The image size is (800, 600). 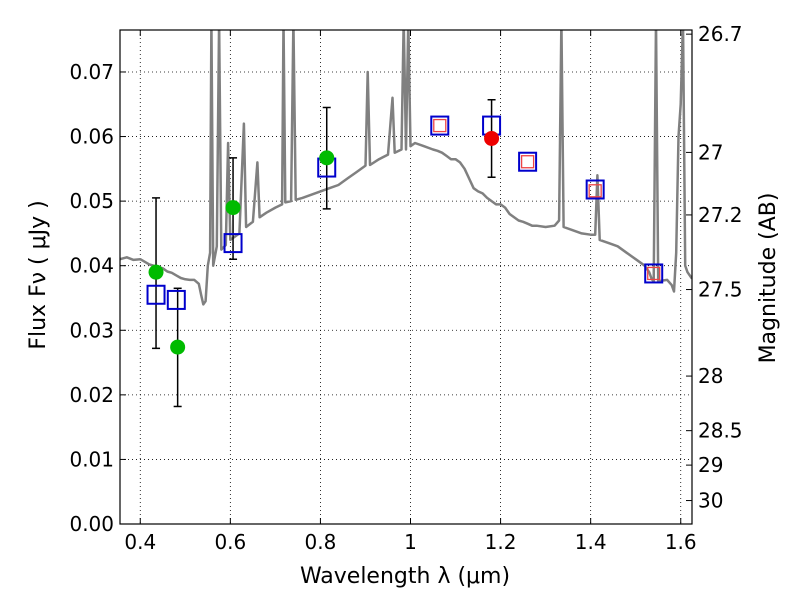 What do you see at coordinates (710, 465) in the screenshot?
I see `y2-tick-label: 29` at bounding box center [710, 465].